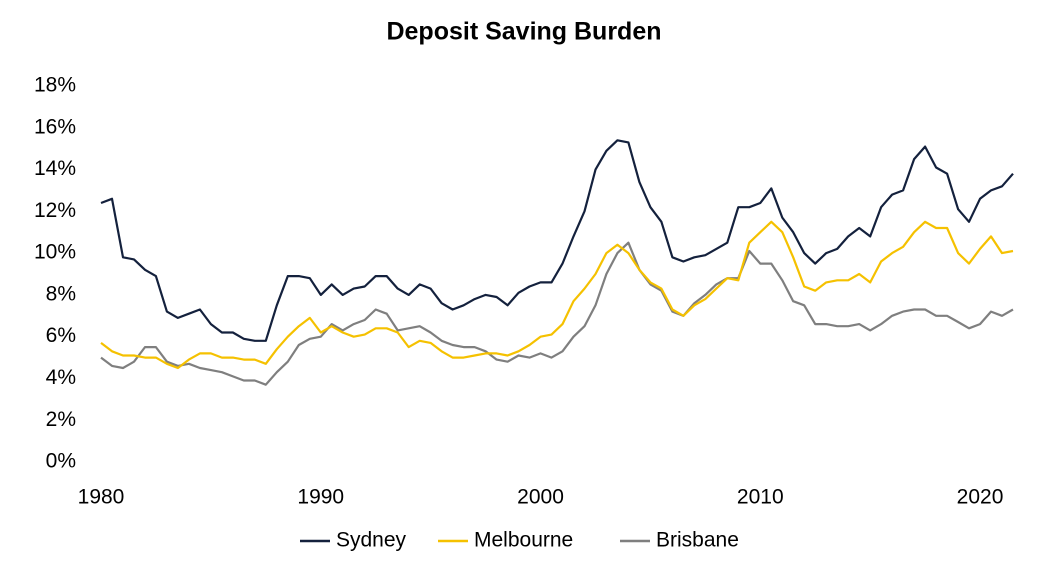  Describe the element at coordinates (55, 126) in the screenshot. I see `y-tick-label: 16%` at that location.